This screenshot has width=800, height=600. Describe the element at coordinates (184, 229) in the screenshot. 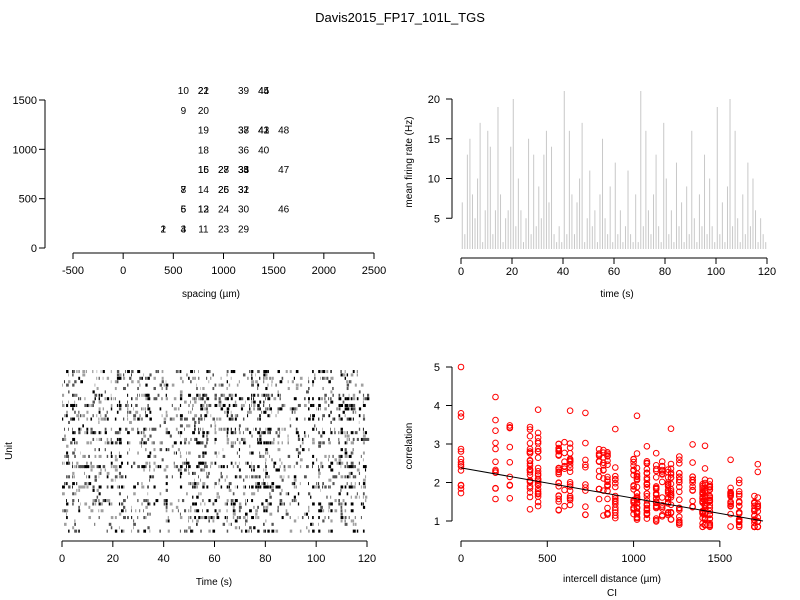

I see `unit-label: 3` at that location.